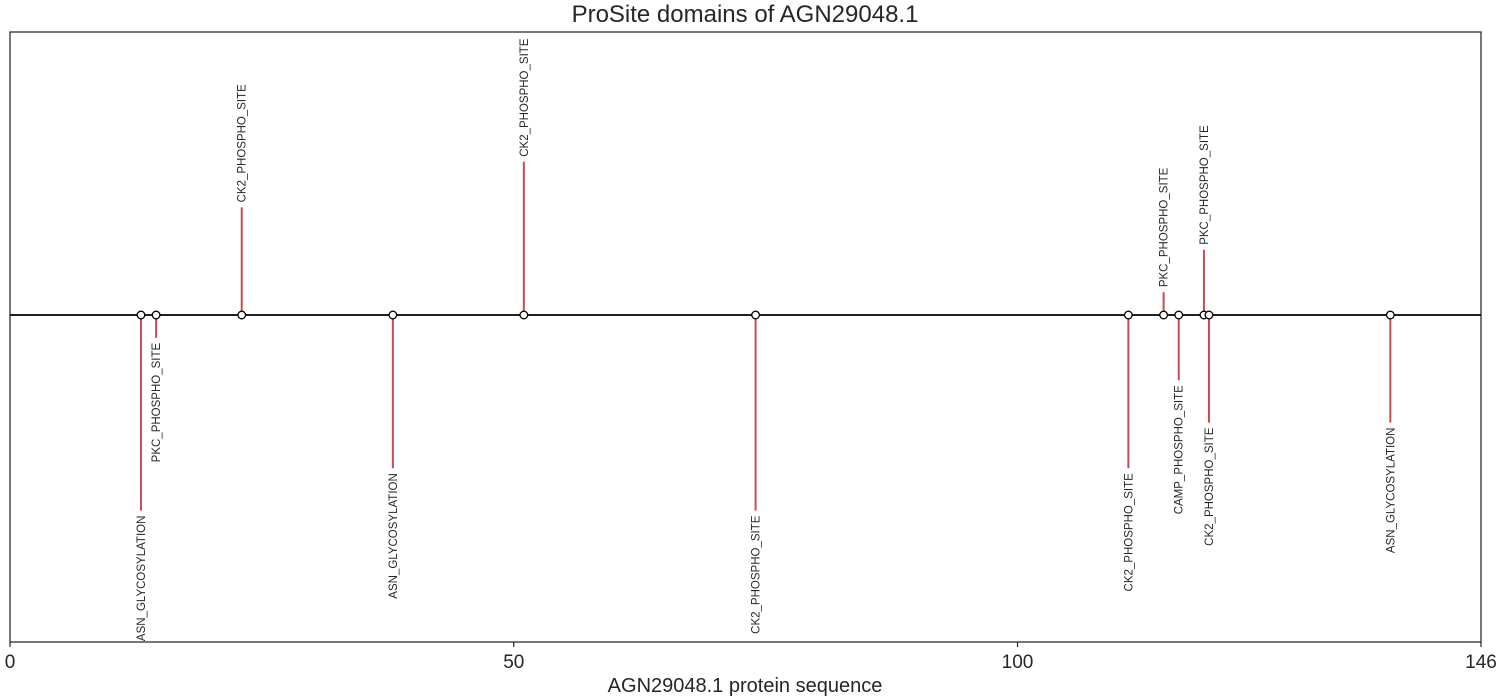 The image size is (1500, 700). I want to click on x-tick-label: 146, so click(1481, 662).